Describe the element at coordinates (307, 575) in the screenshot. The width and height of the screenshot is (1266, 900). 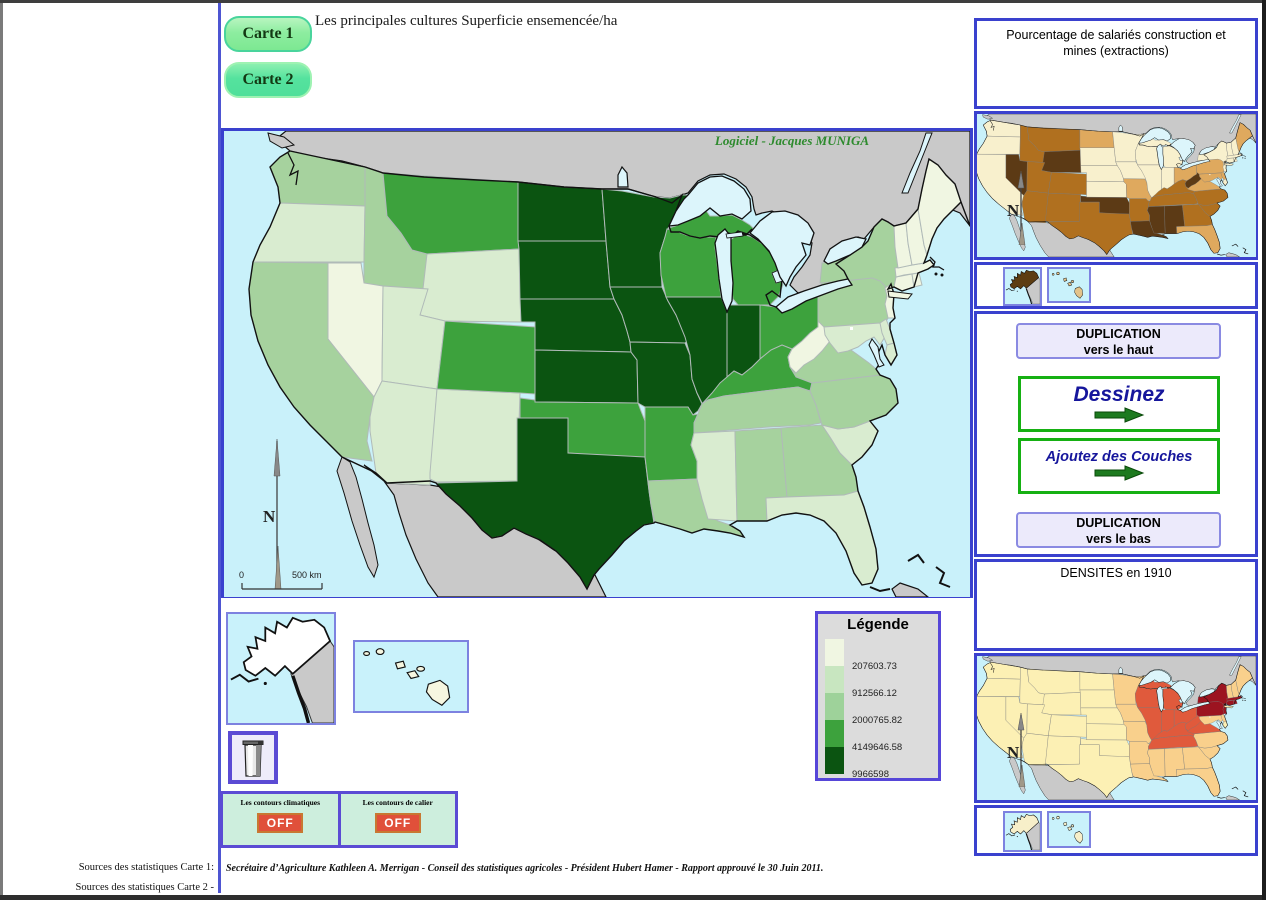
I see `svg-text: 500 km` at that location.